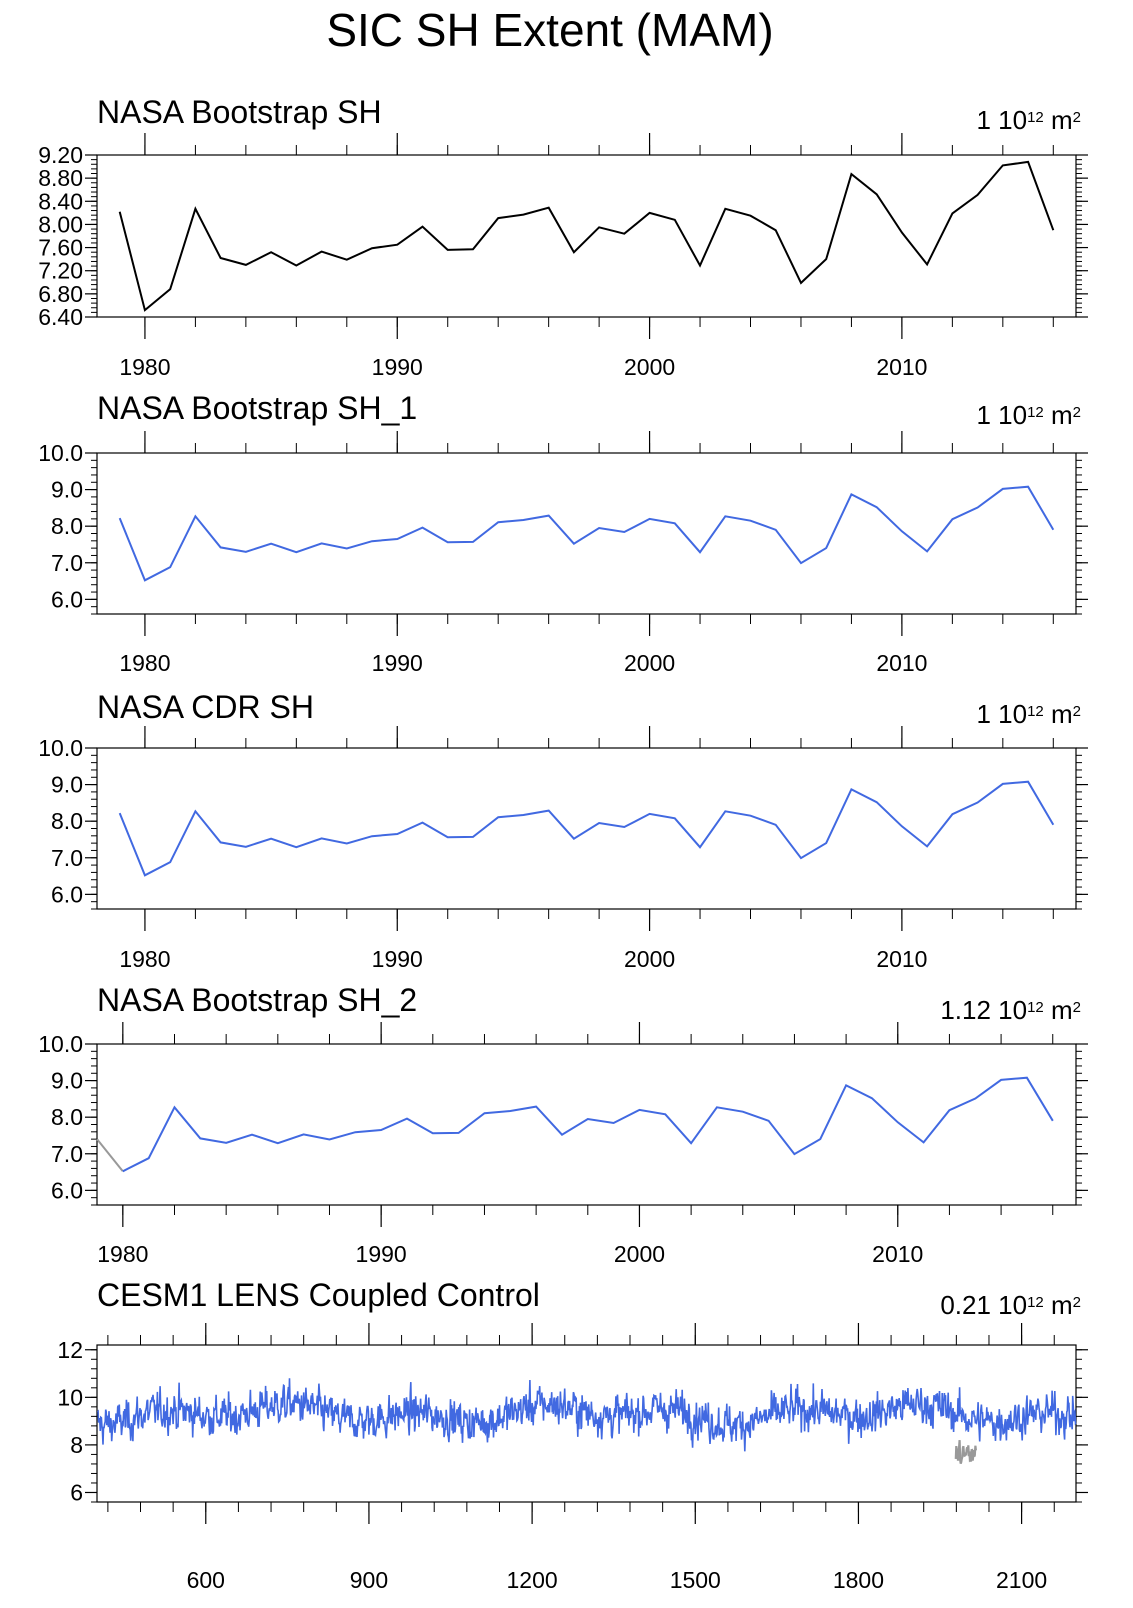  I want to click on main-title: SIC SH Extent (MAM), so click(550, 30).